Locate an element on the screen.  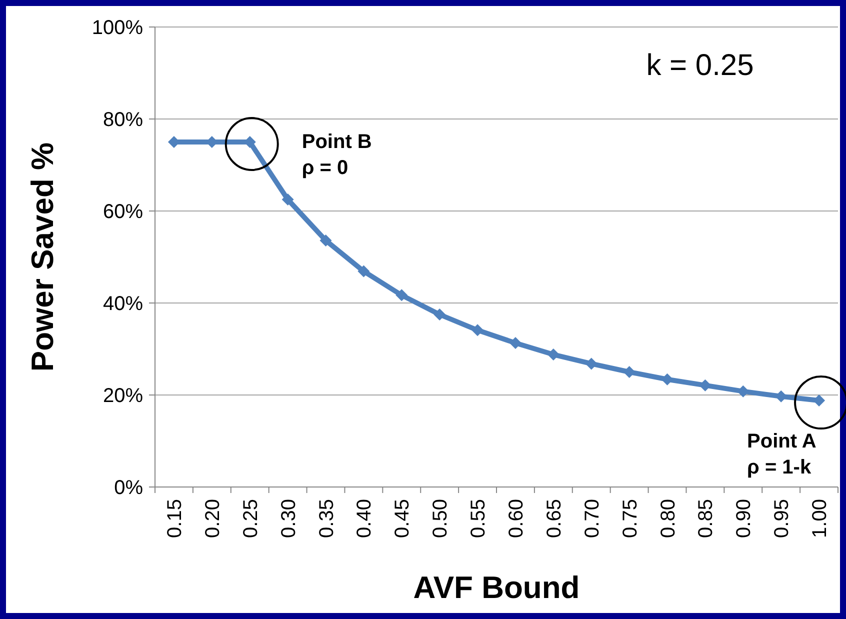
annotation: Point A ρ = 1-k is located at coordinates (781, 454).